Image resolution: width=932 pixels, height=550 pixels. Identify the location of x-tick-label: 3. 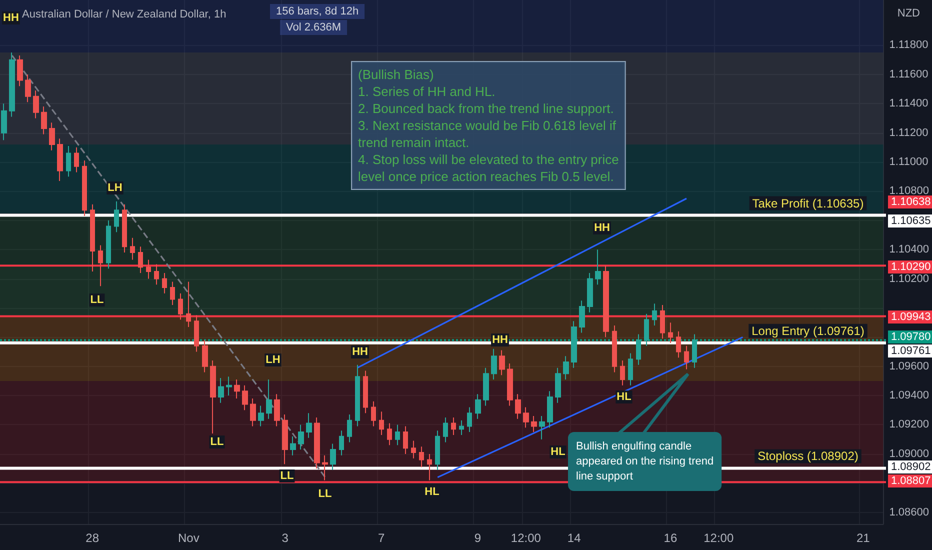
(285, 538).